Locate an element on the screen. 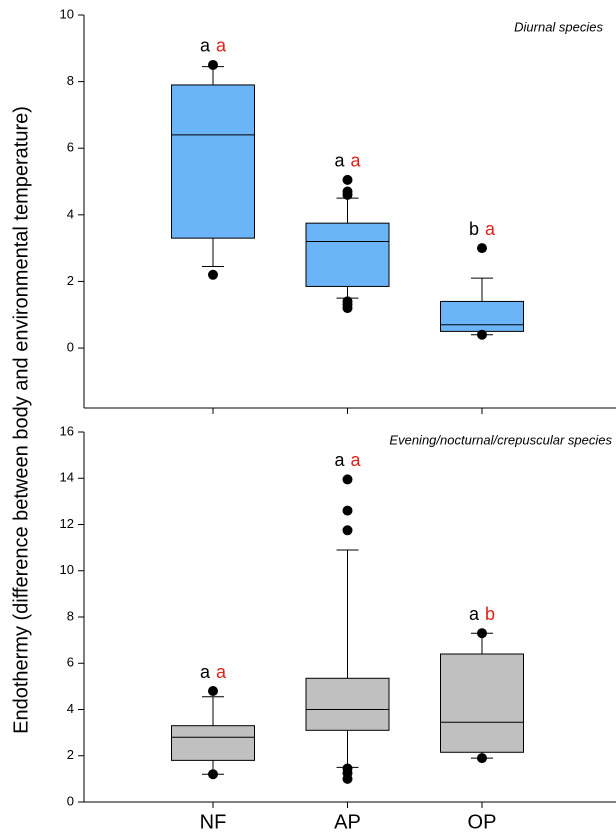 The width and height of the screenshot is (616, 837). annotation: Evening/nocturnal/crepuscular species is located at coordinates (500, 439).